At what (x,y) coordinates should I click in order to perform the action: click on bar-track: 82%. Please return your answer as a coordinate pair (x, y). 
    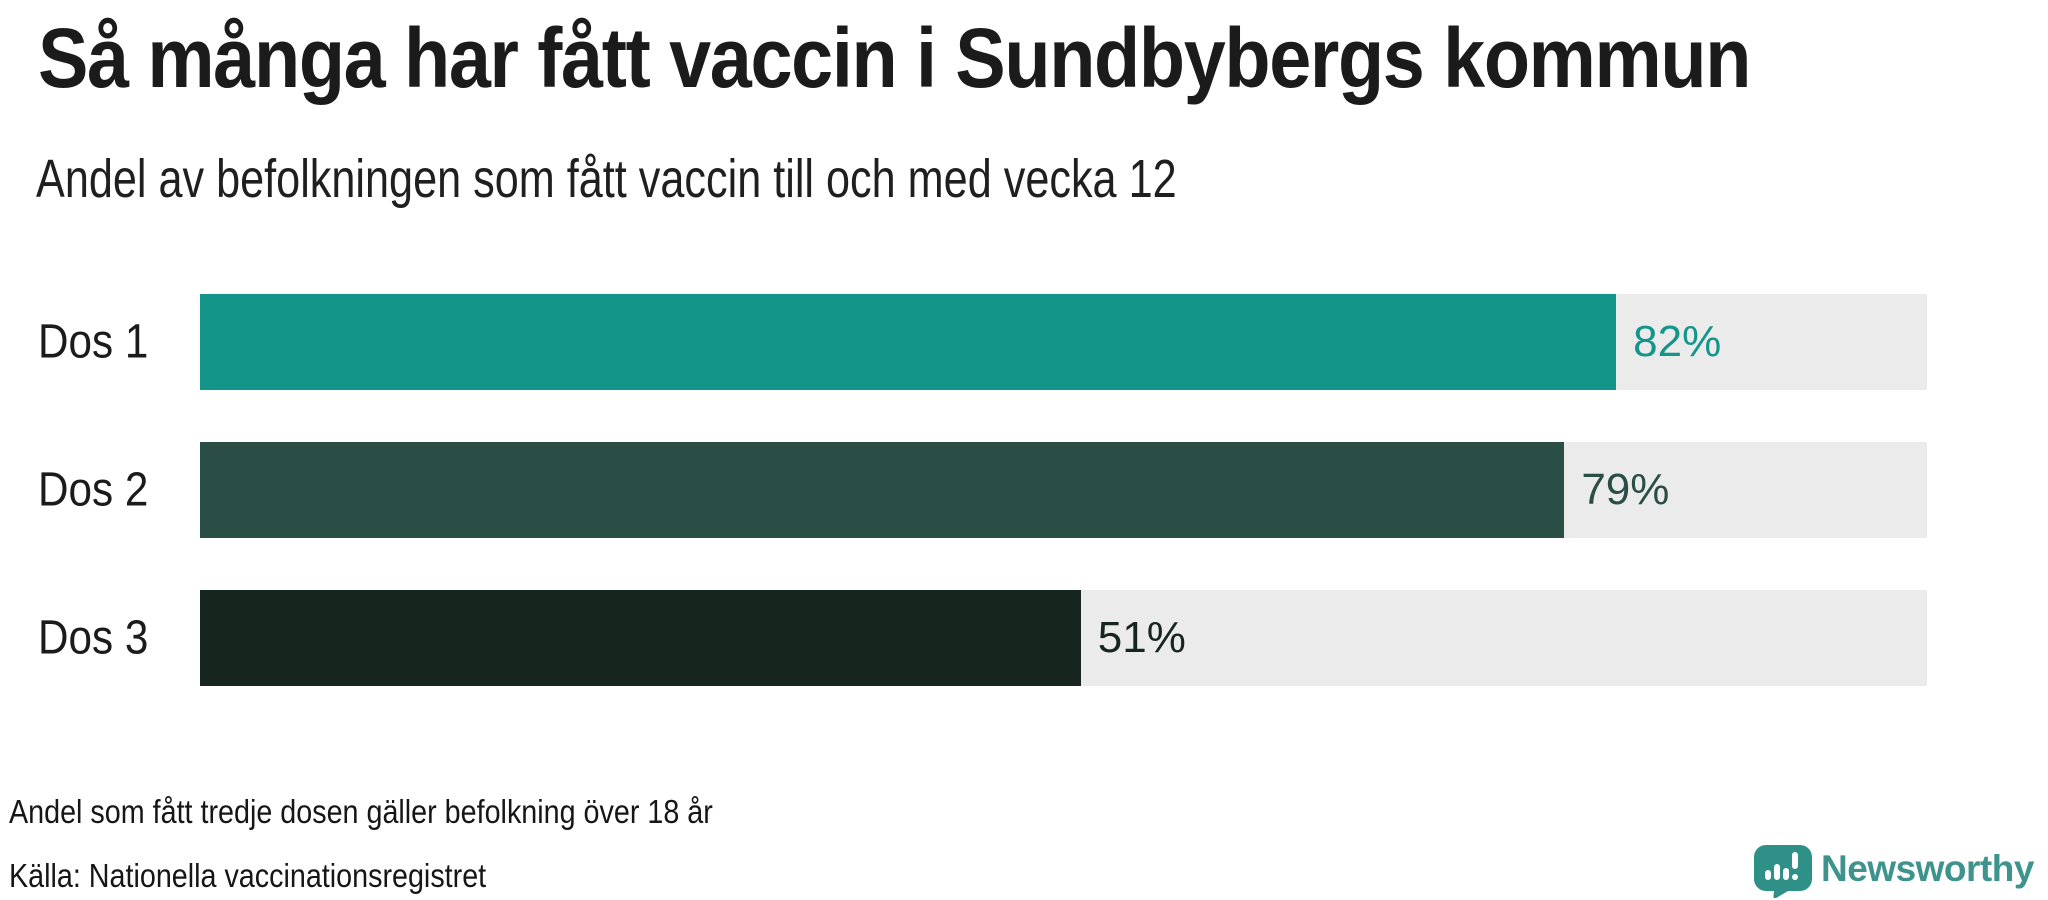
    Looking at the image, I should click on (1063, 342).